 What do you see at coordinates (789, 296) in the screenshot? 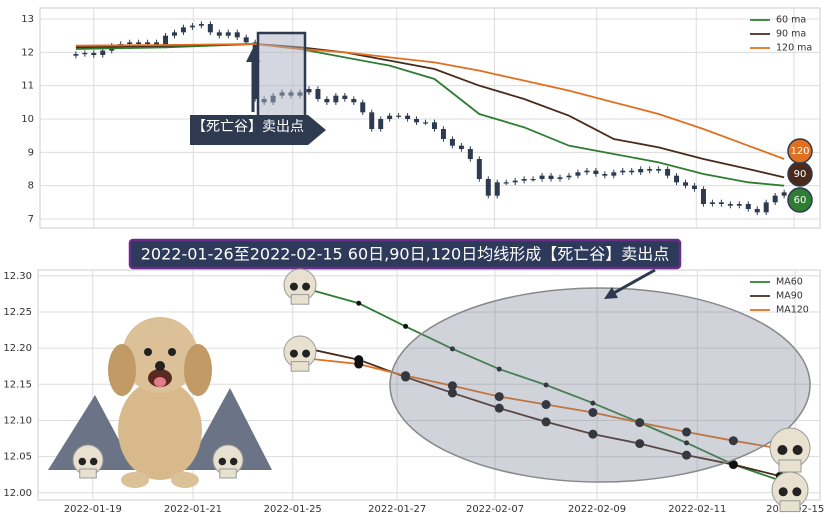
I see `legend-label: MA90` at bounding box center [789, 296].